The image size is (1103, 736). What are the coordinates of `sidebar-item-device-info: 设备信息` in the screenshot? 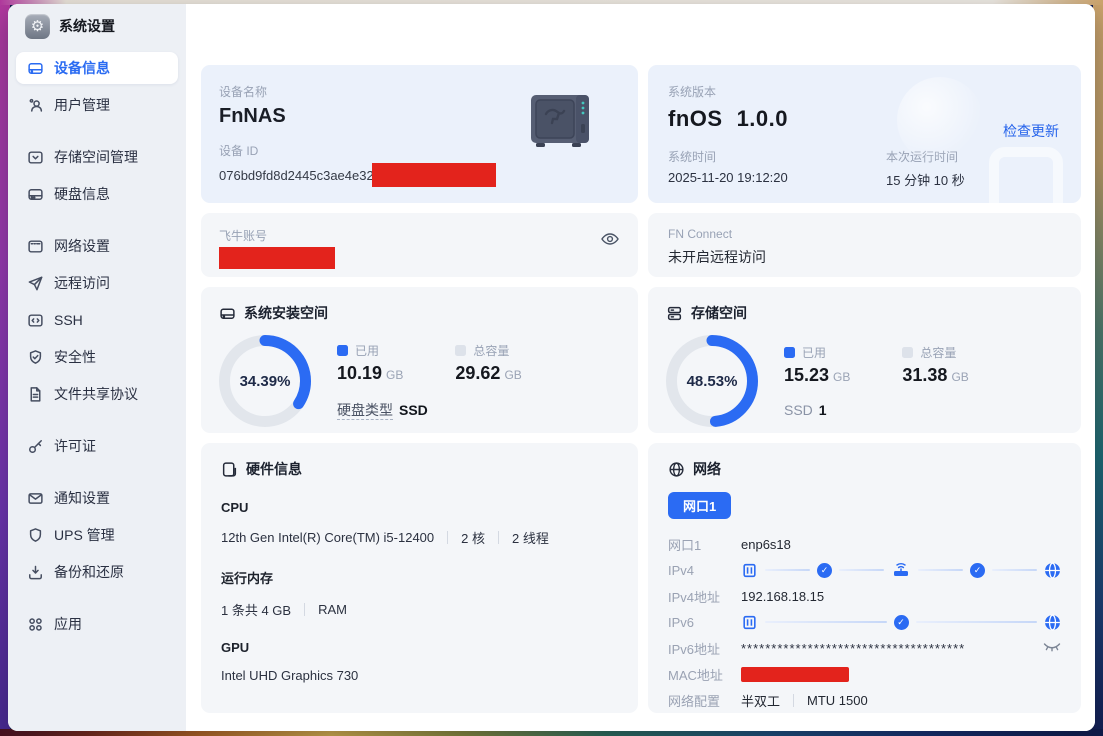 It's located at (97, 68).